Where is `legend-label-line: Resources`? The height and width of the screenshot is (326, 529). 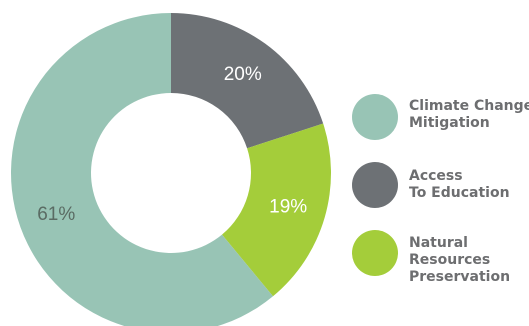 legend-label-line: Resources is located at coordinates (450, 260).